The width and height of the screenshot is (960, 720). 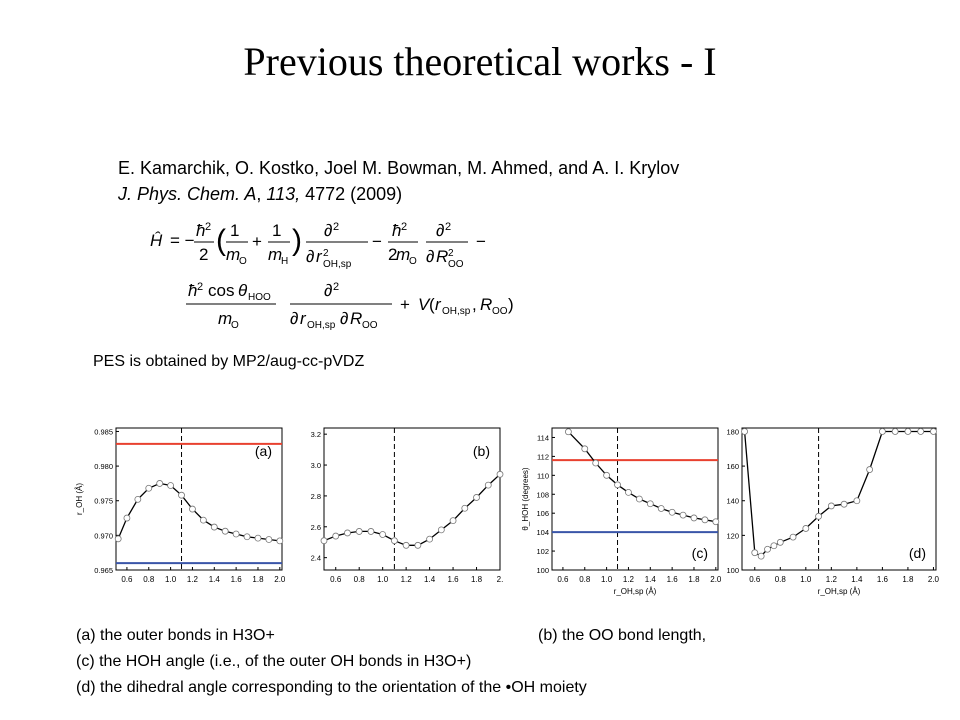 What do you see at coordinates (260, 194) in the screenshot?
I see `journal-citation: J. Phys. Chem. A, 113, 4772 (2009)` at bounding box center [260, 194].